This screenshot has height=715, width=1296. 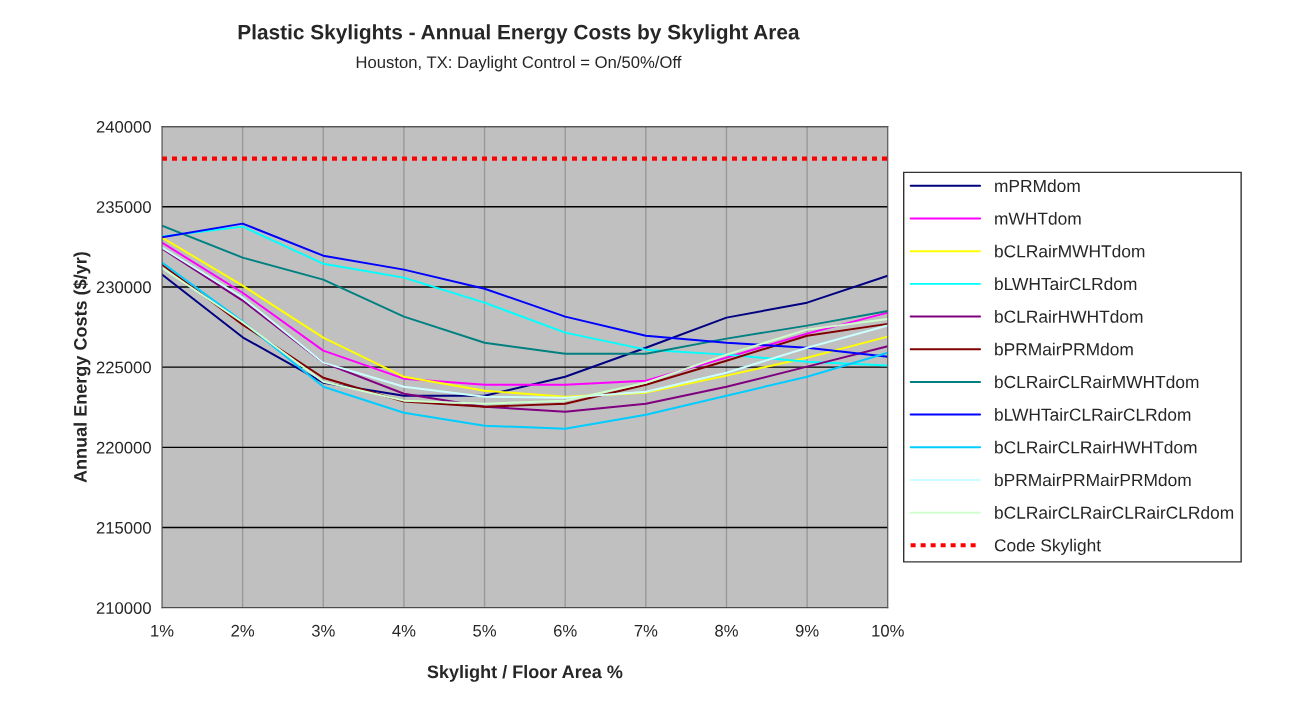 What do you see at coordinates (404, 630) in the screenshot?
I see `x-tick-label: 4%` at bounding box center [404, 630].